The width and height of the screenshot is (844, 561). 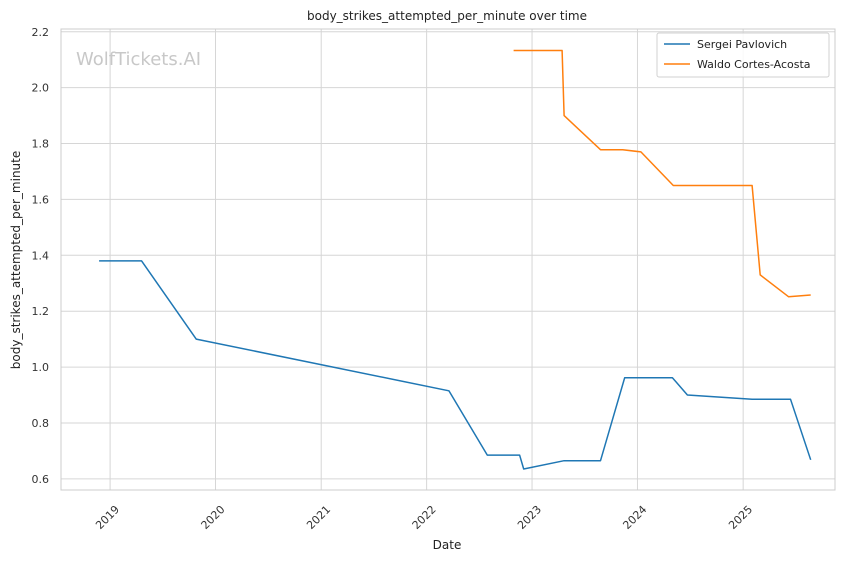 What do you see at coordinates (16, 260) in the screenshot?
I see `y-axis-label: body_strikes_attempted_per_minute` at bounding box center [16, 260].